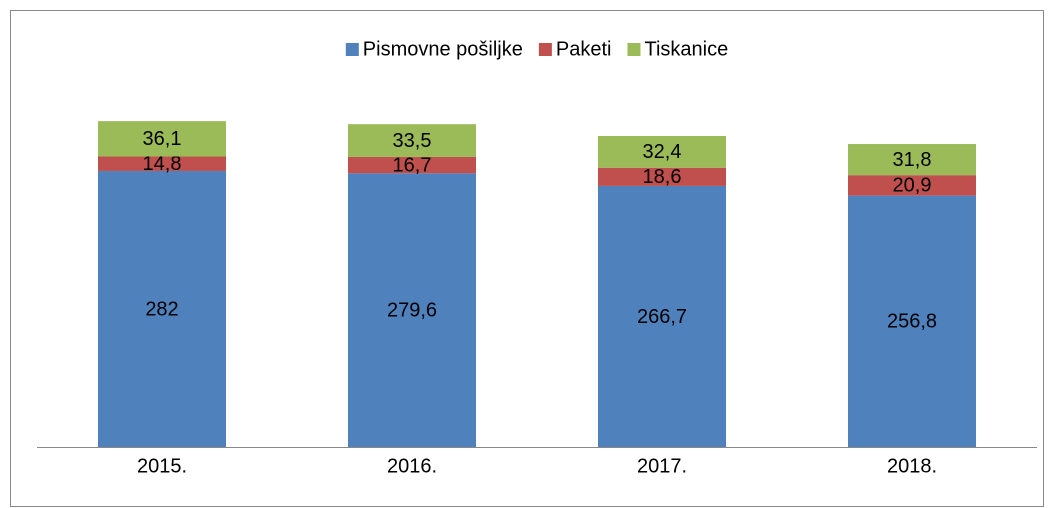  Describe the element at coordinates (412, 466) in the screenshot. I see `x-tick-label: 2016.` at that location.